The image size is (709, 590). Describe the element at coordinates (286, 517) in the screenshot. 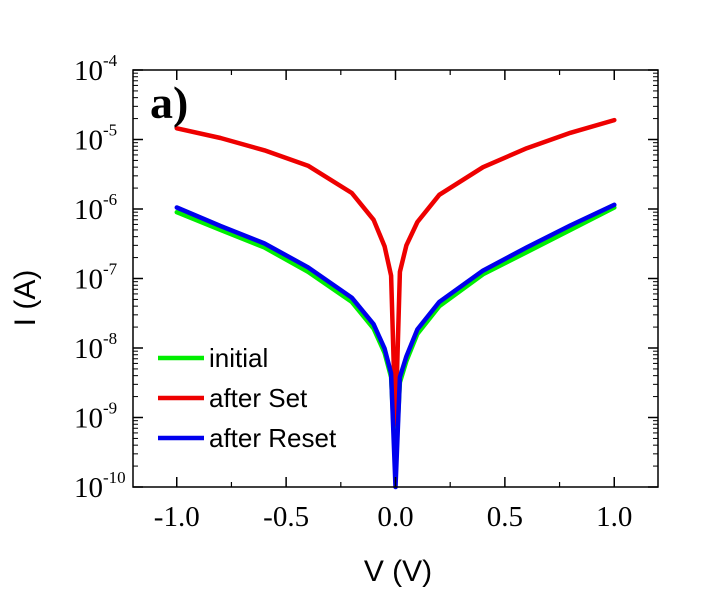

I see `x-tick-label: -0.5` at that location.